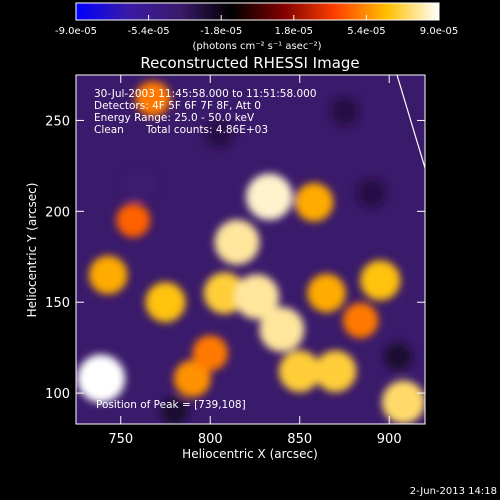  I want to click on x-axis-title: Heliocentric X (arcsec), so click(250, 454).